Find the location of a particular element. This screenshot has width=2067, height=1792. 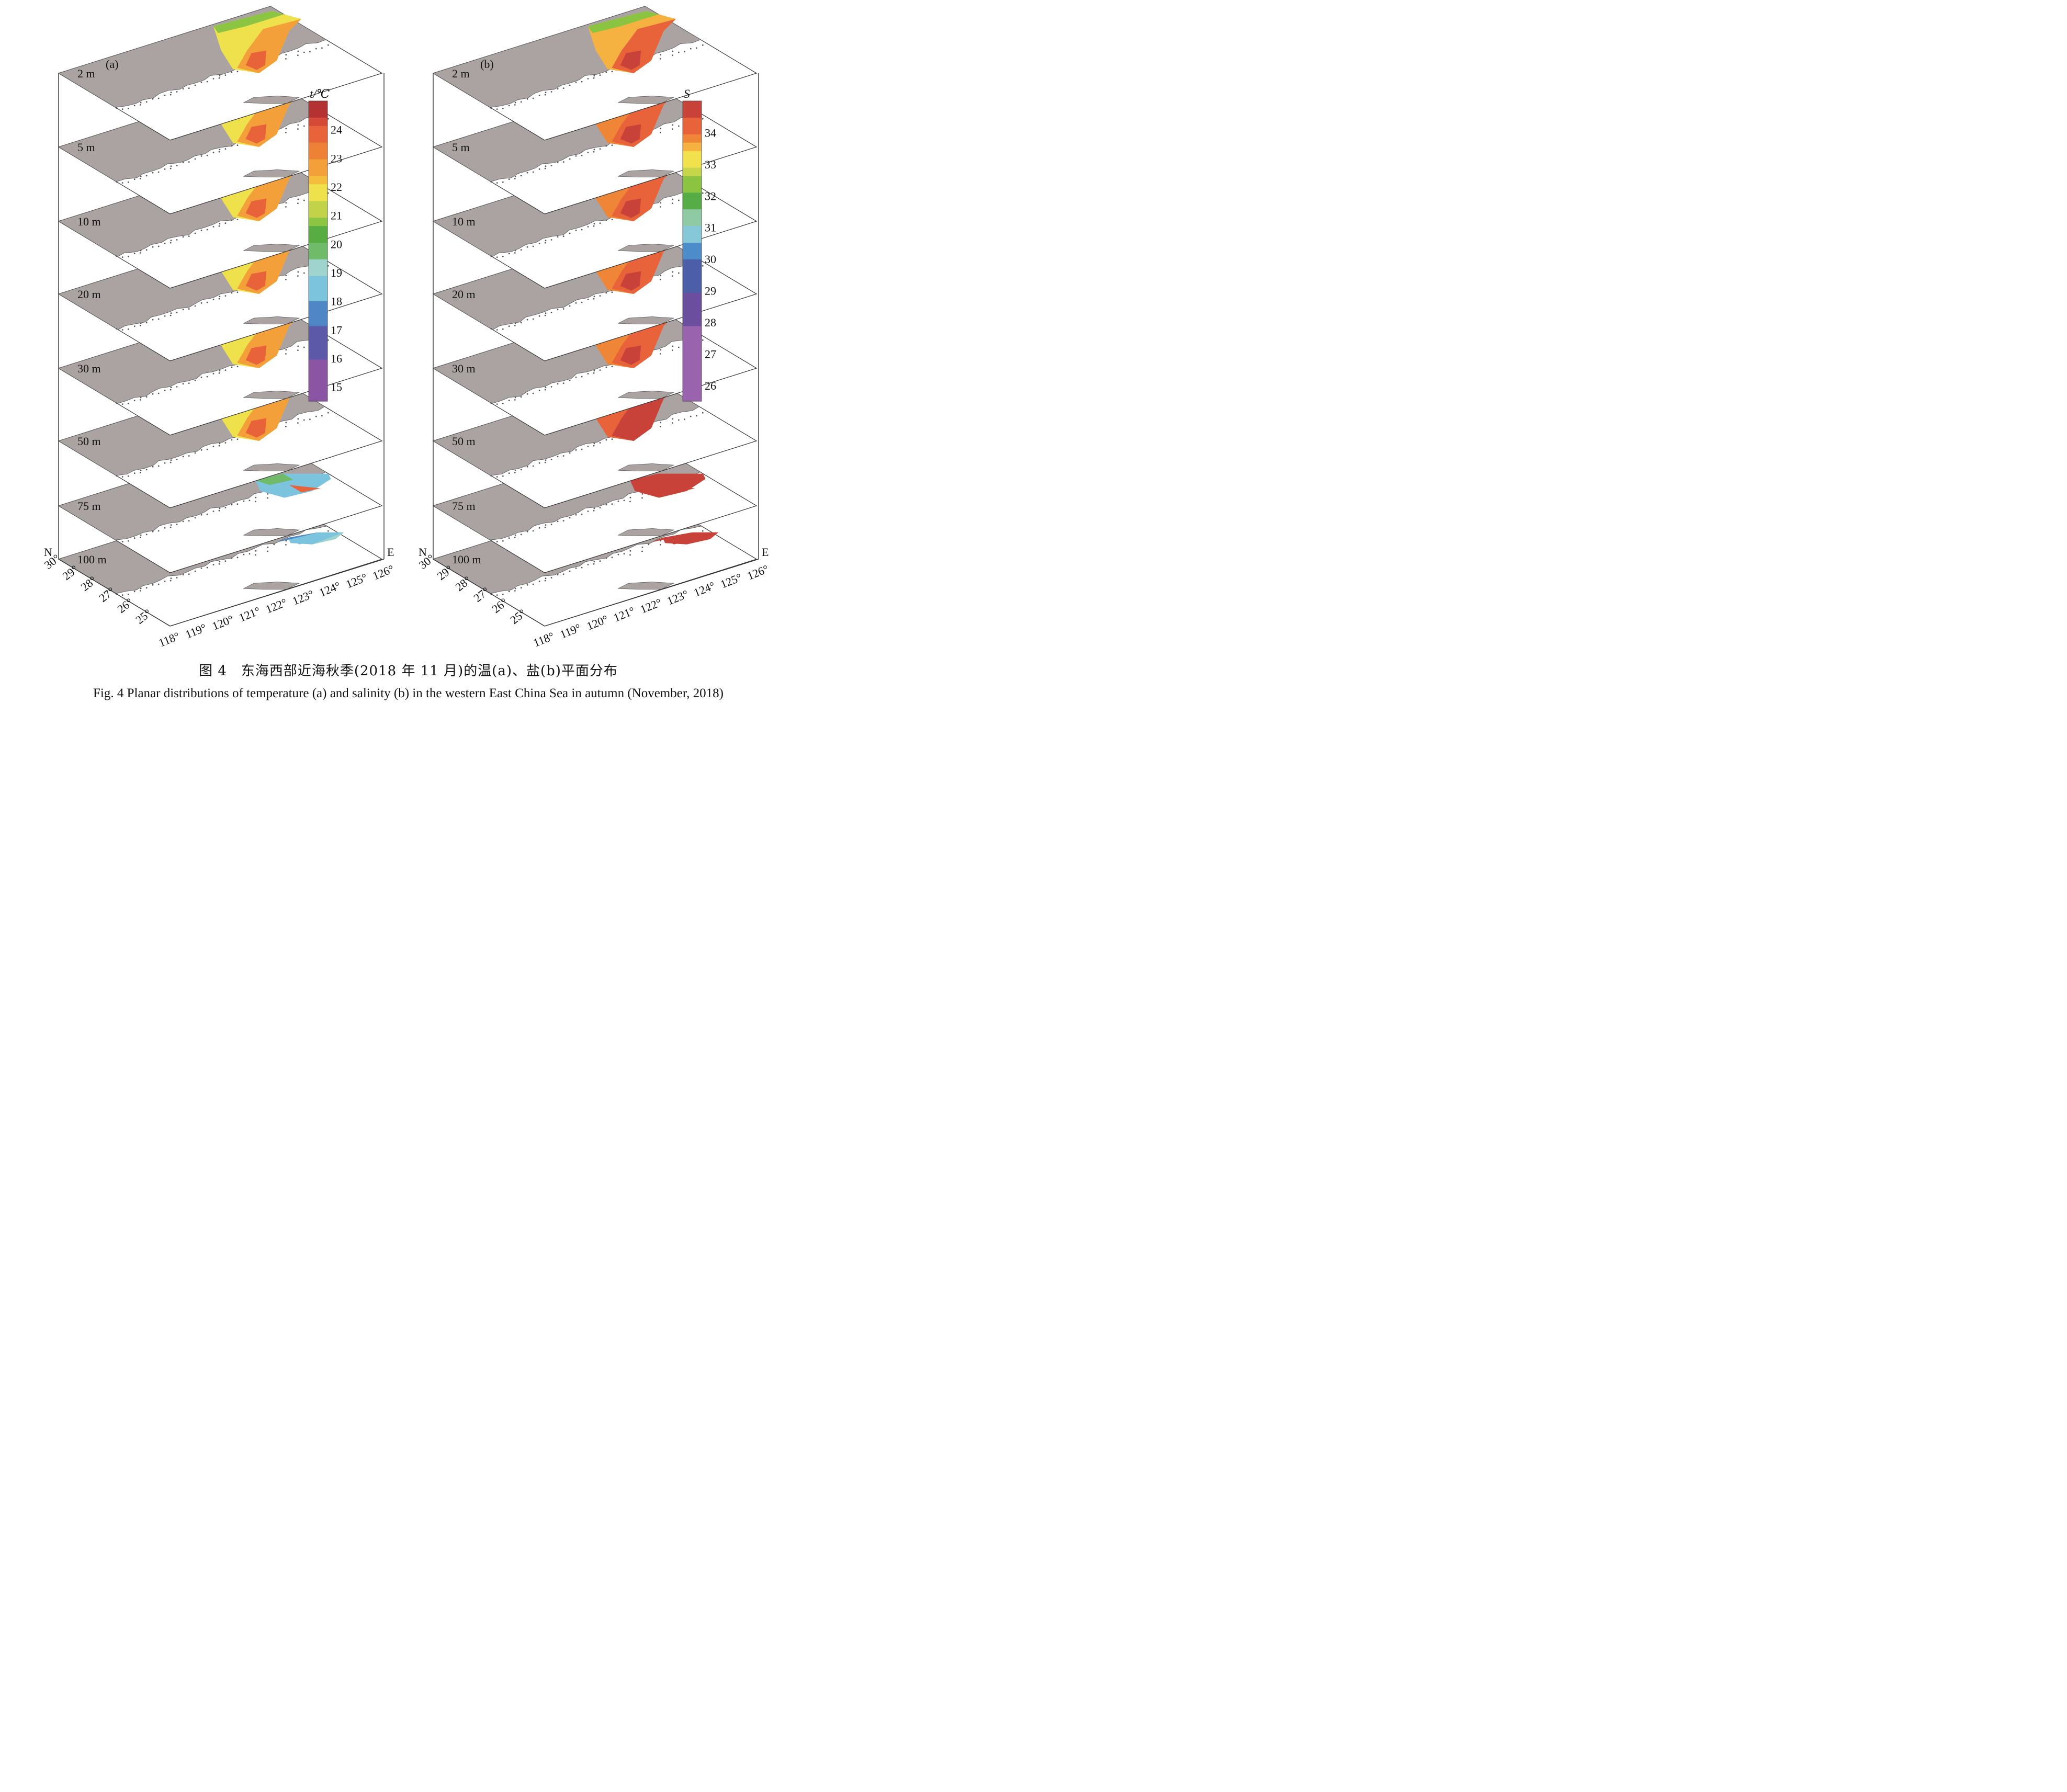

east-label: E is located at coordinates (766, 552).